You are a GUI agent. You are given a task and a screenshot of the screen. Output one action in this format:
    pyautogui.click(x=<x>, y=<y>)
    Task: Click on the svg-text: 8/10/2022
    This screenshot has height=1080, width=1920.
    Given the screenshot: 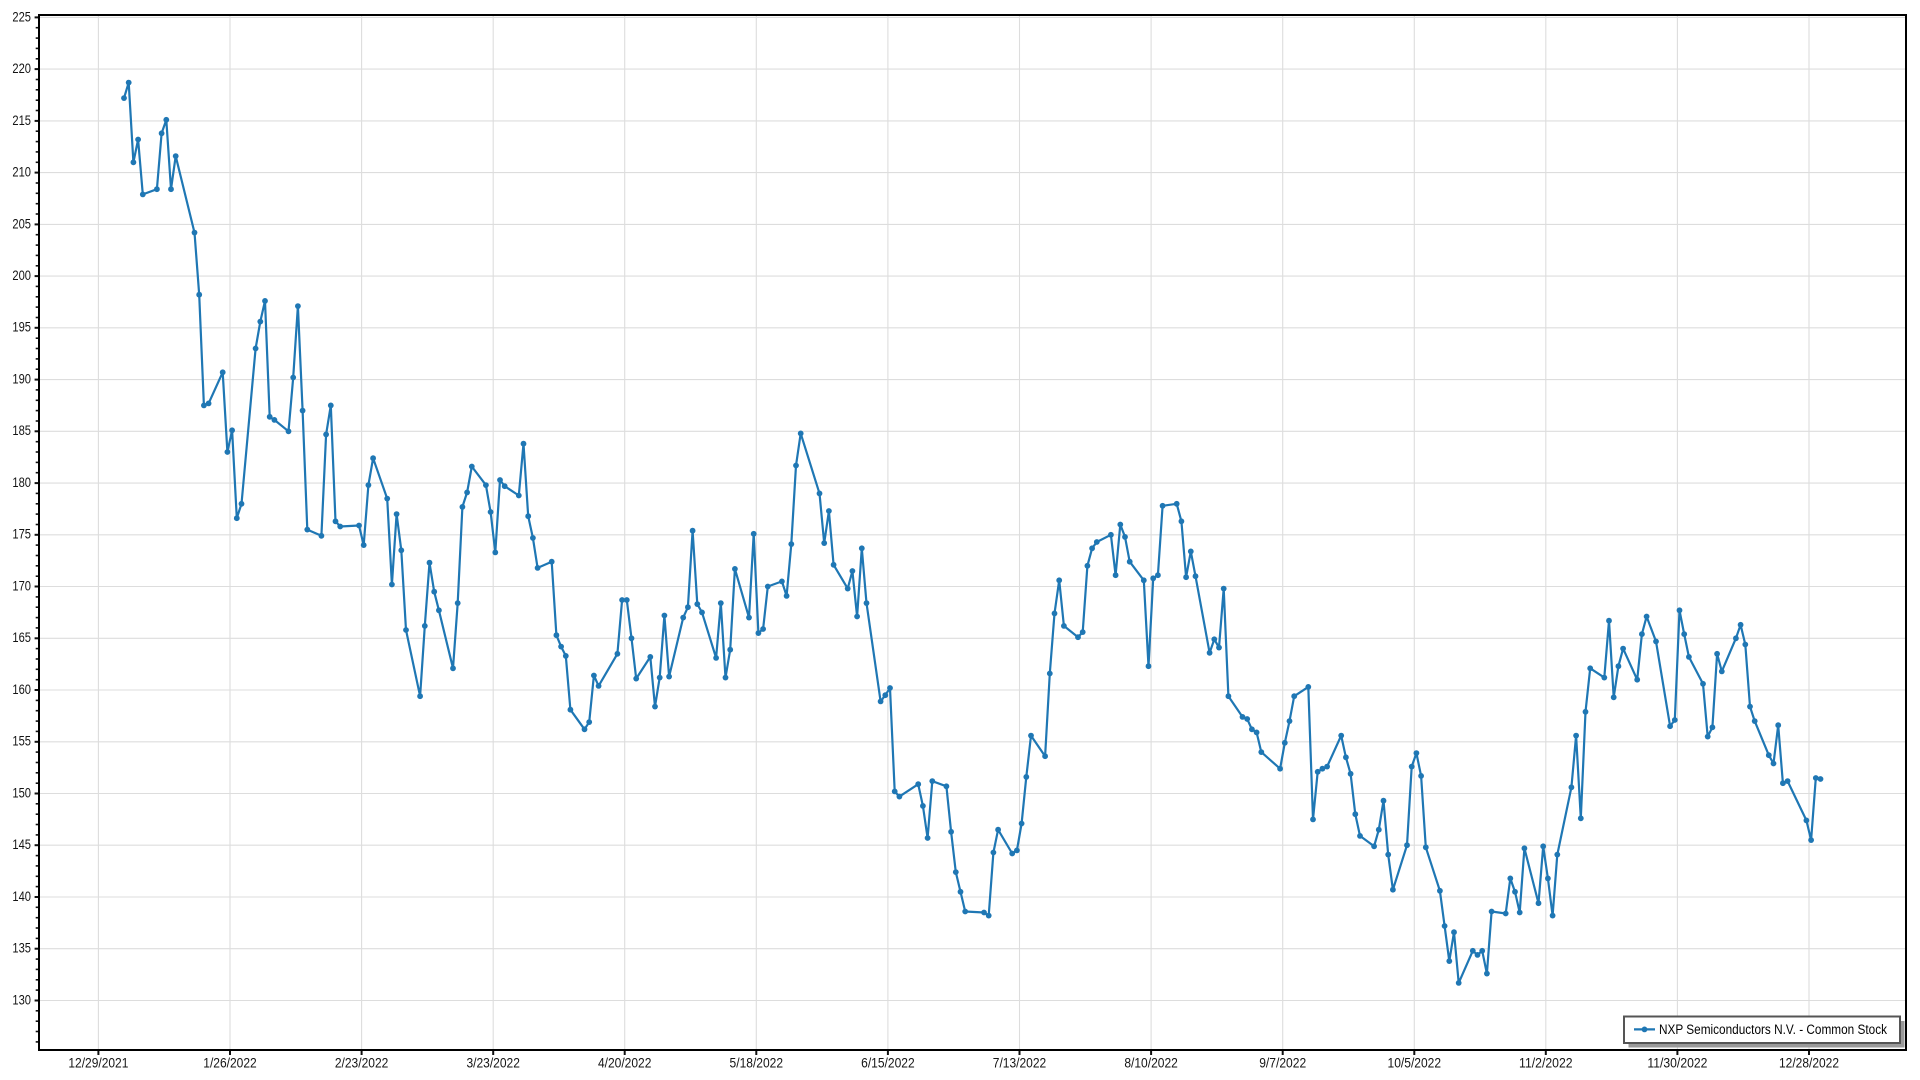 What is the action you would take?
    pyautogui.click(x=1151, y=1063)
    